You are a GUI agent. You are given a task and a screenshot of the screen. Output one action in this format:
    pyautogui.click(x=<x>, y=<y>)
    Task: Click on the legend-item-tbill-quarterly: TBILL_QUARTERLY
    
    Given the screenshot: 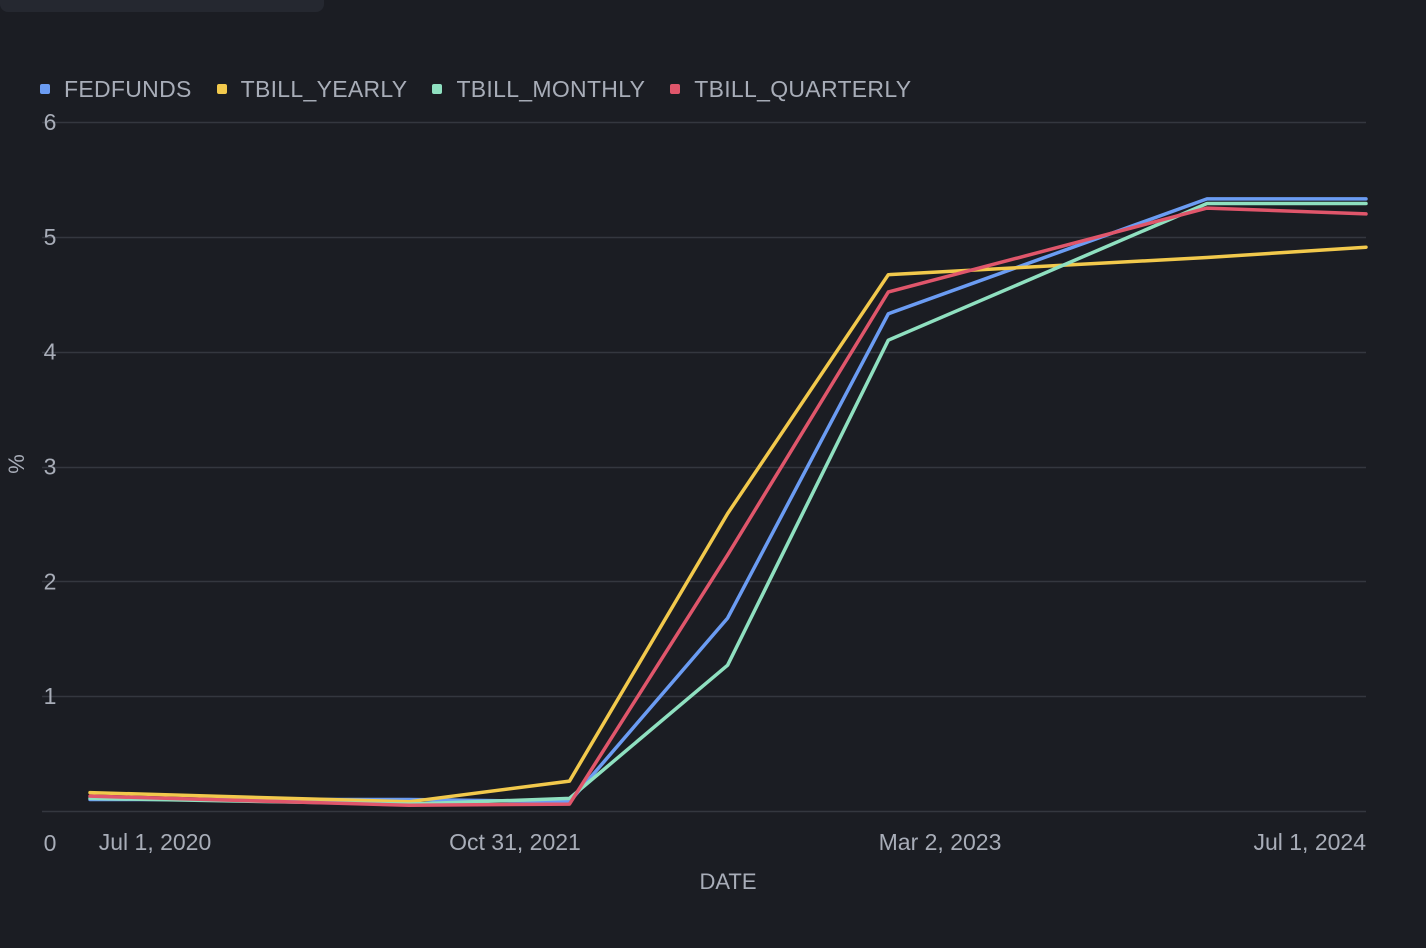 What is the action you would take?
    pyautogui.click(x=790, y=89)
    